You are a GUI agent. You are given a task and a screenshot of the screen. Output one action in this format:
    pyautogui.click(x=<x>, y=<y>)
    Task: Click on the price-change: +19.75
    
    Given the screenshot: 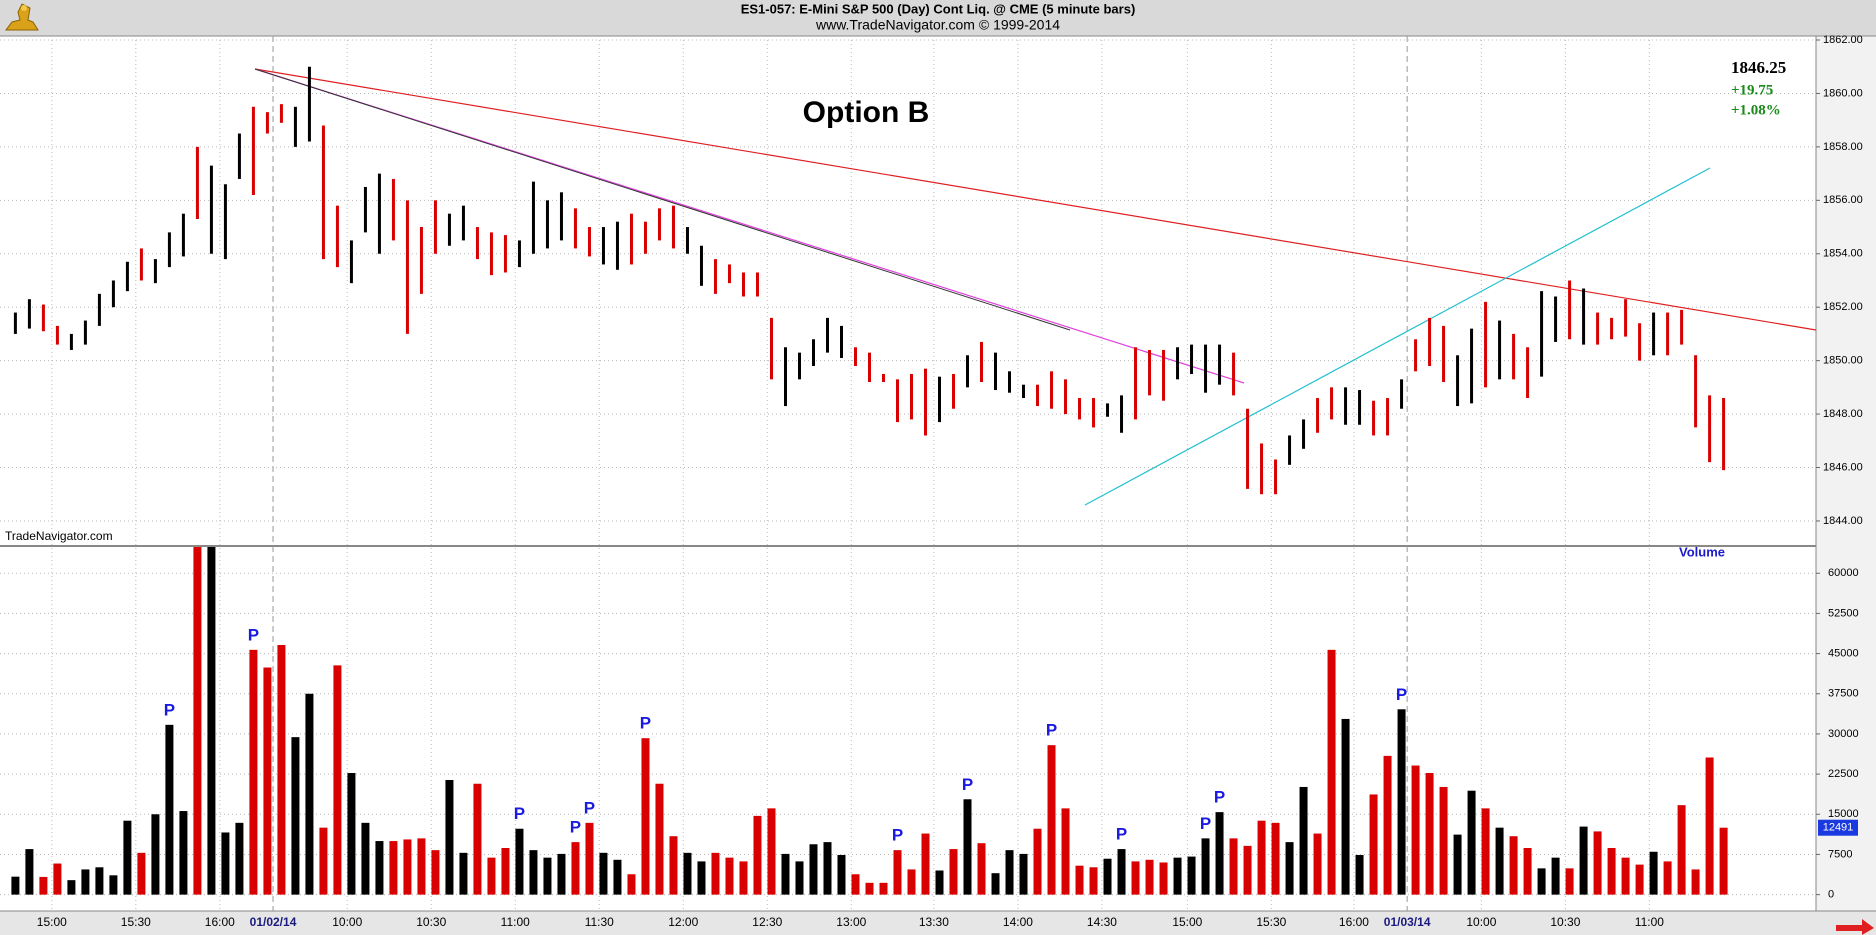 What is the action you would take?
    pyautogui.click(x=1752, y=90)
    